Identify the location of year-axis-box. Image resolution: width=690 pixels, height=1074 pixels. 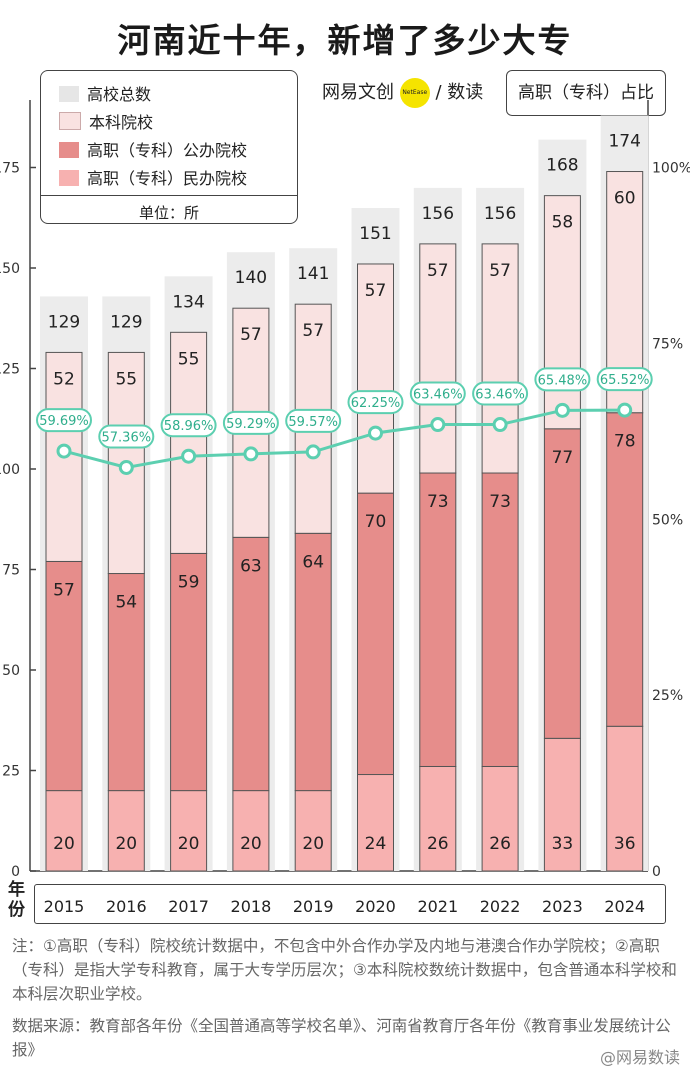
(350, 904).